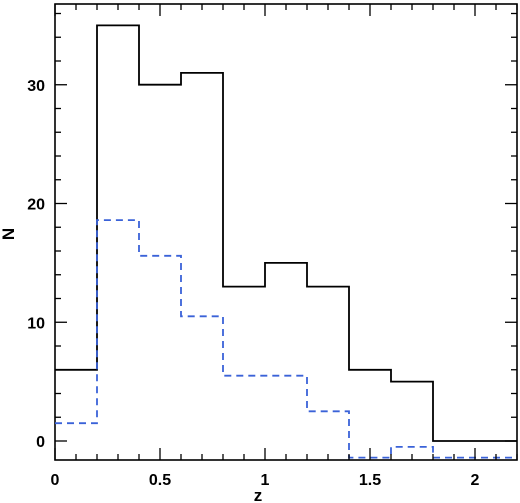 The image size is (520, 503). Describe the element at coordinates (265, 480) in the screenshot. I see `x-tick-label: 1` at that location.